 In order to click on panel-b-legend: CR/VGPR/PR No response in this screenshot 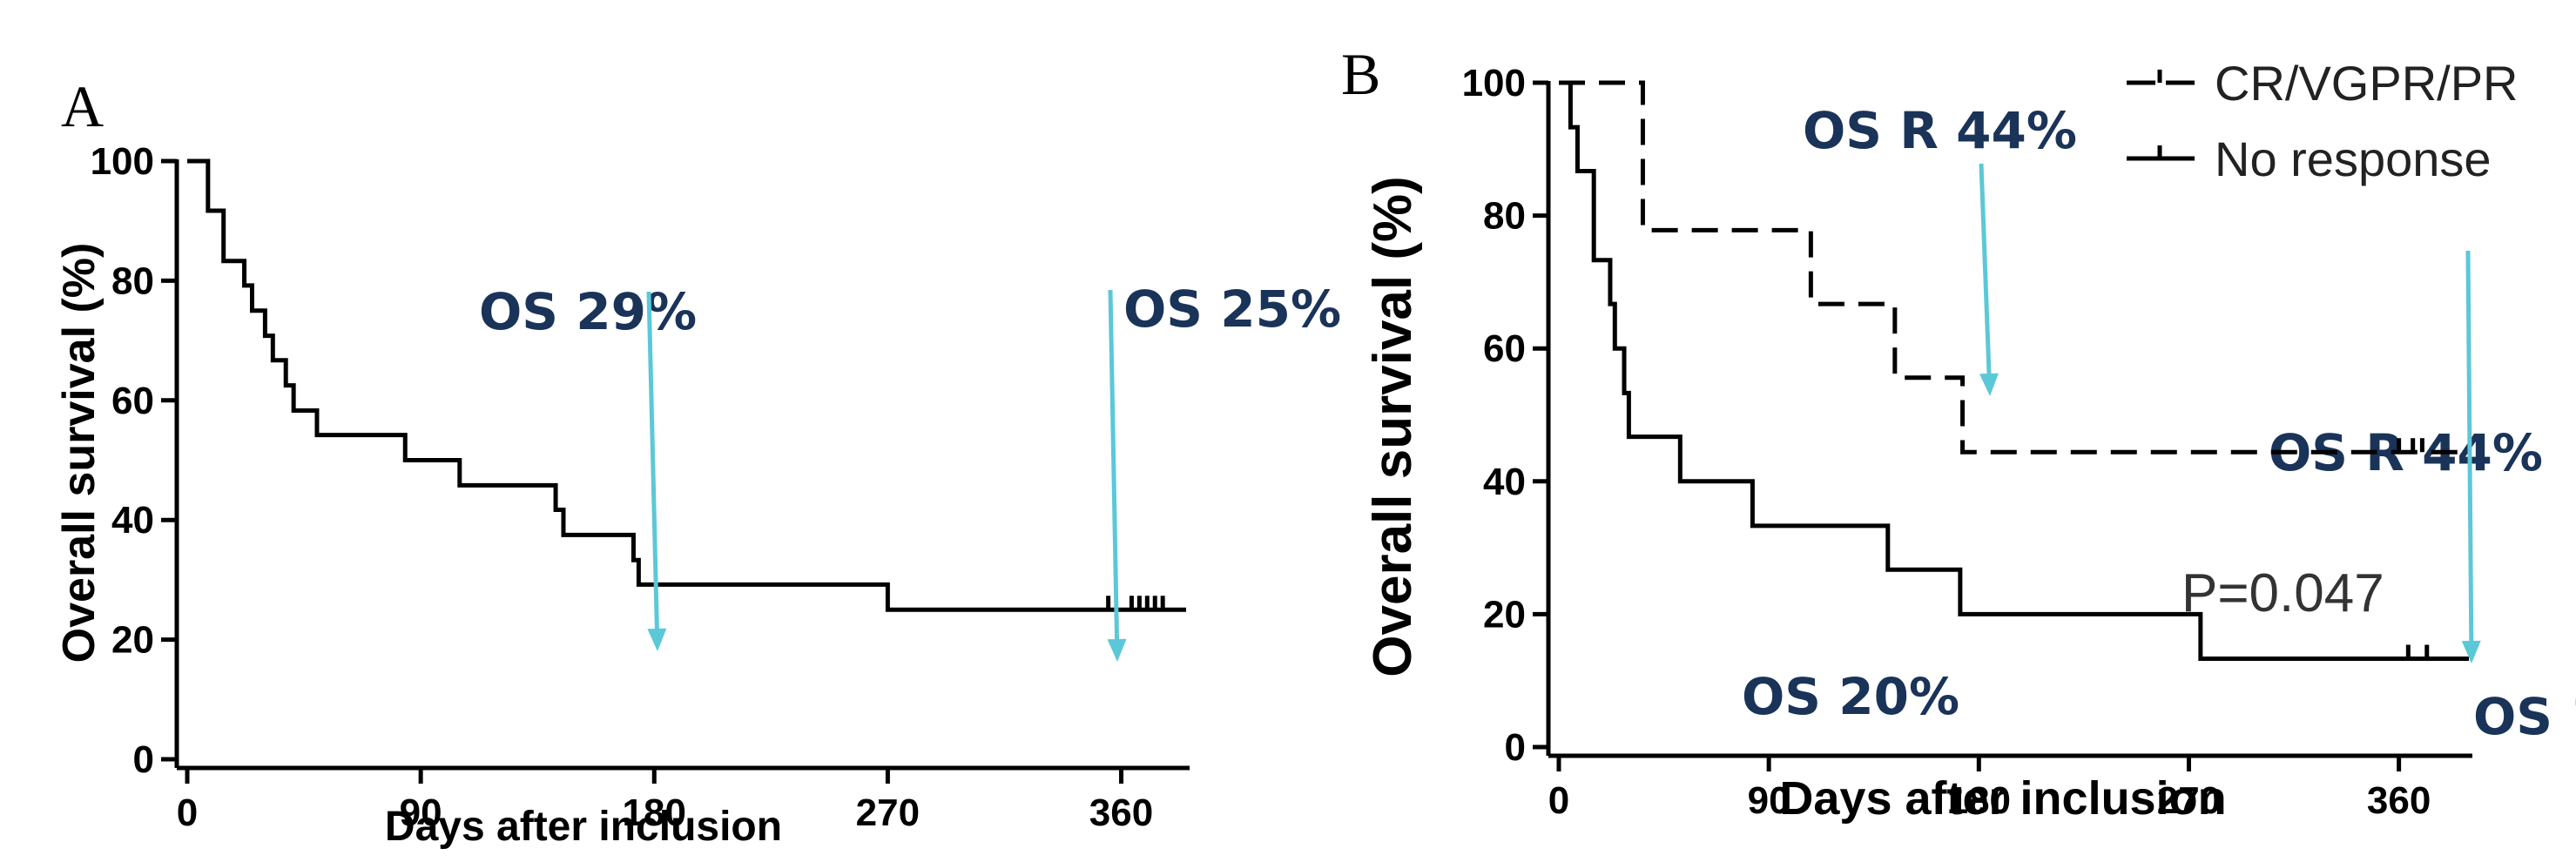, I will do `click(2323, 121)`.